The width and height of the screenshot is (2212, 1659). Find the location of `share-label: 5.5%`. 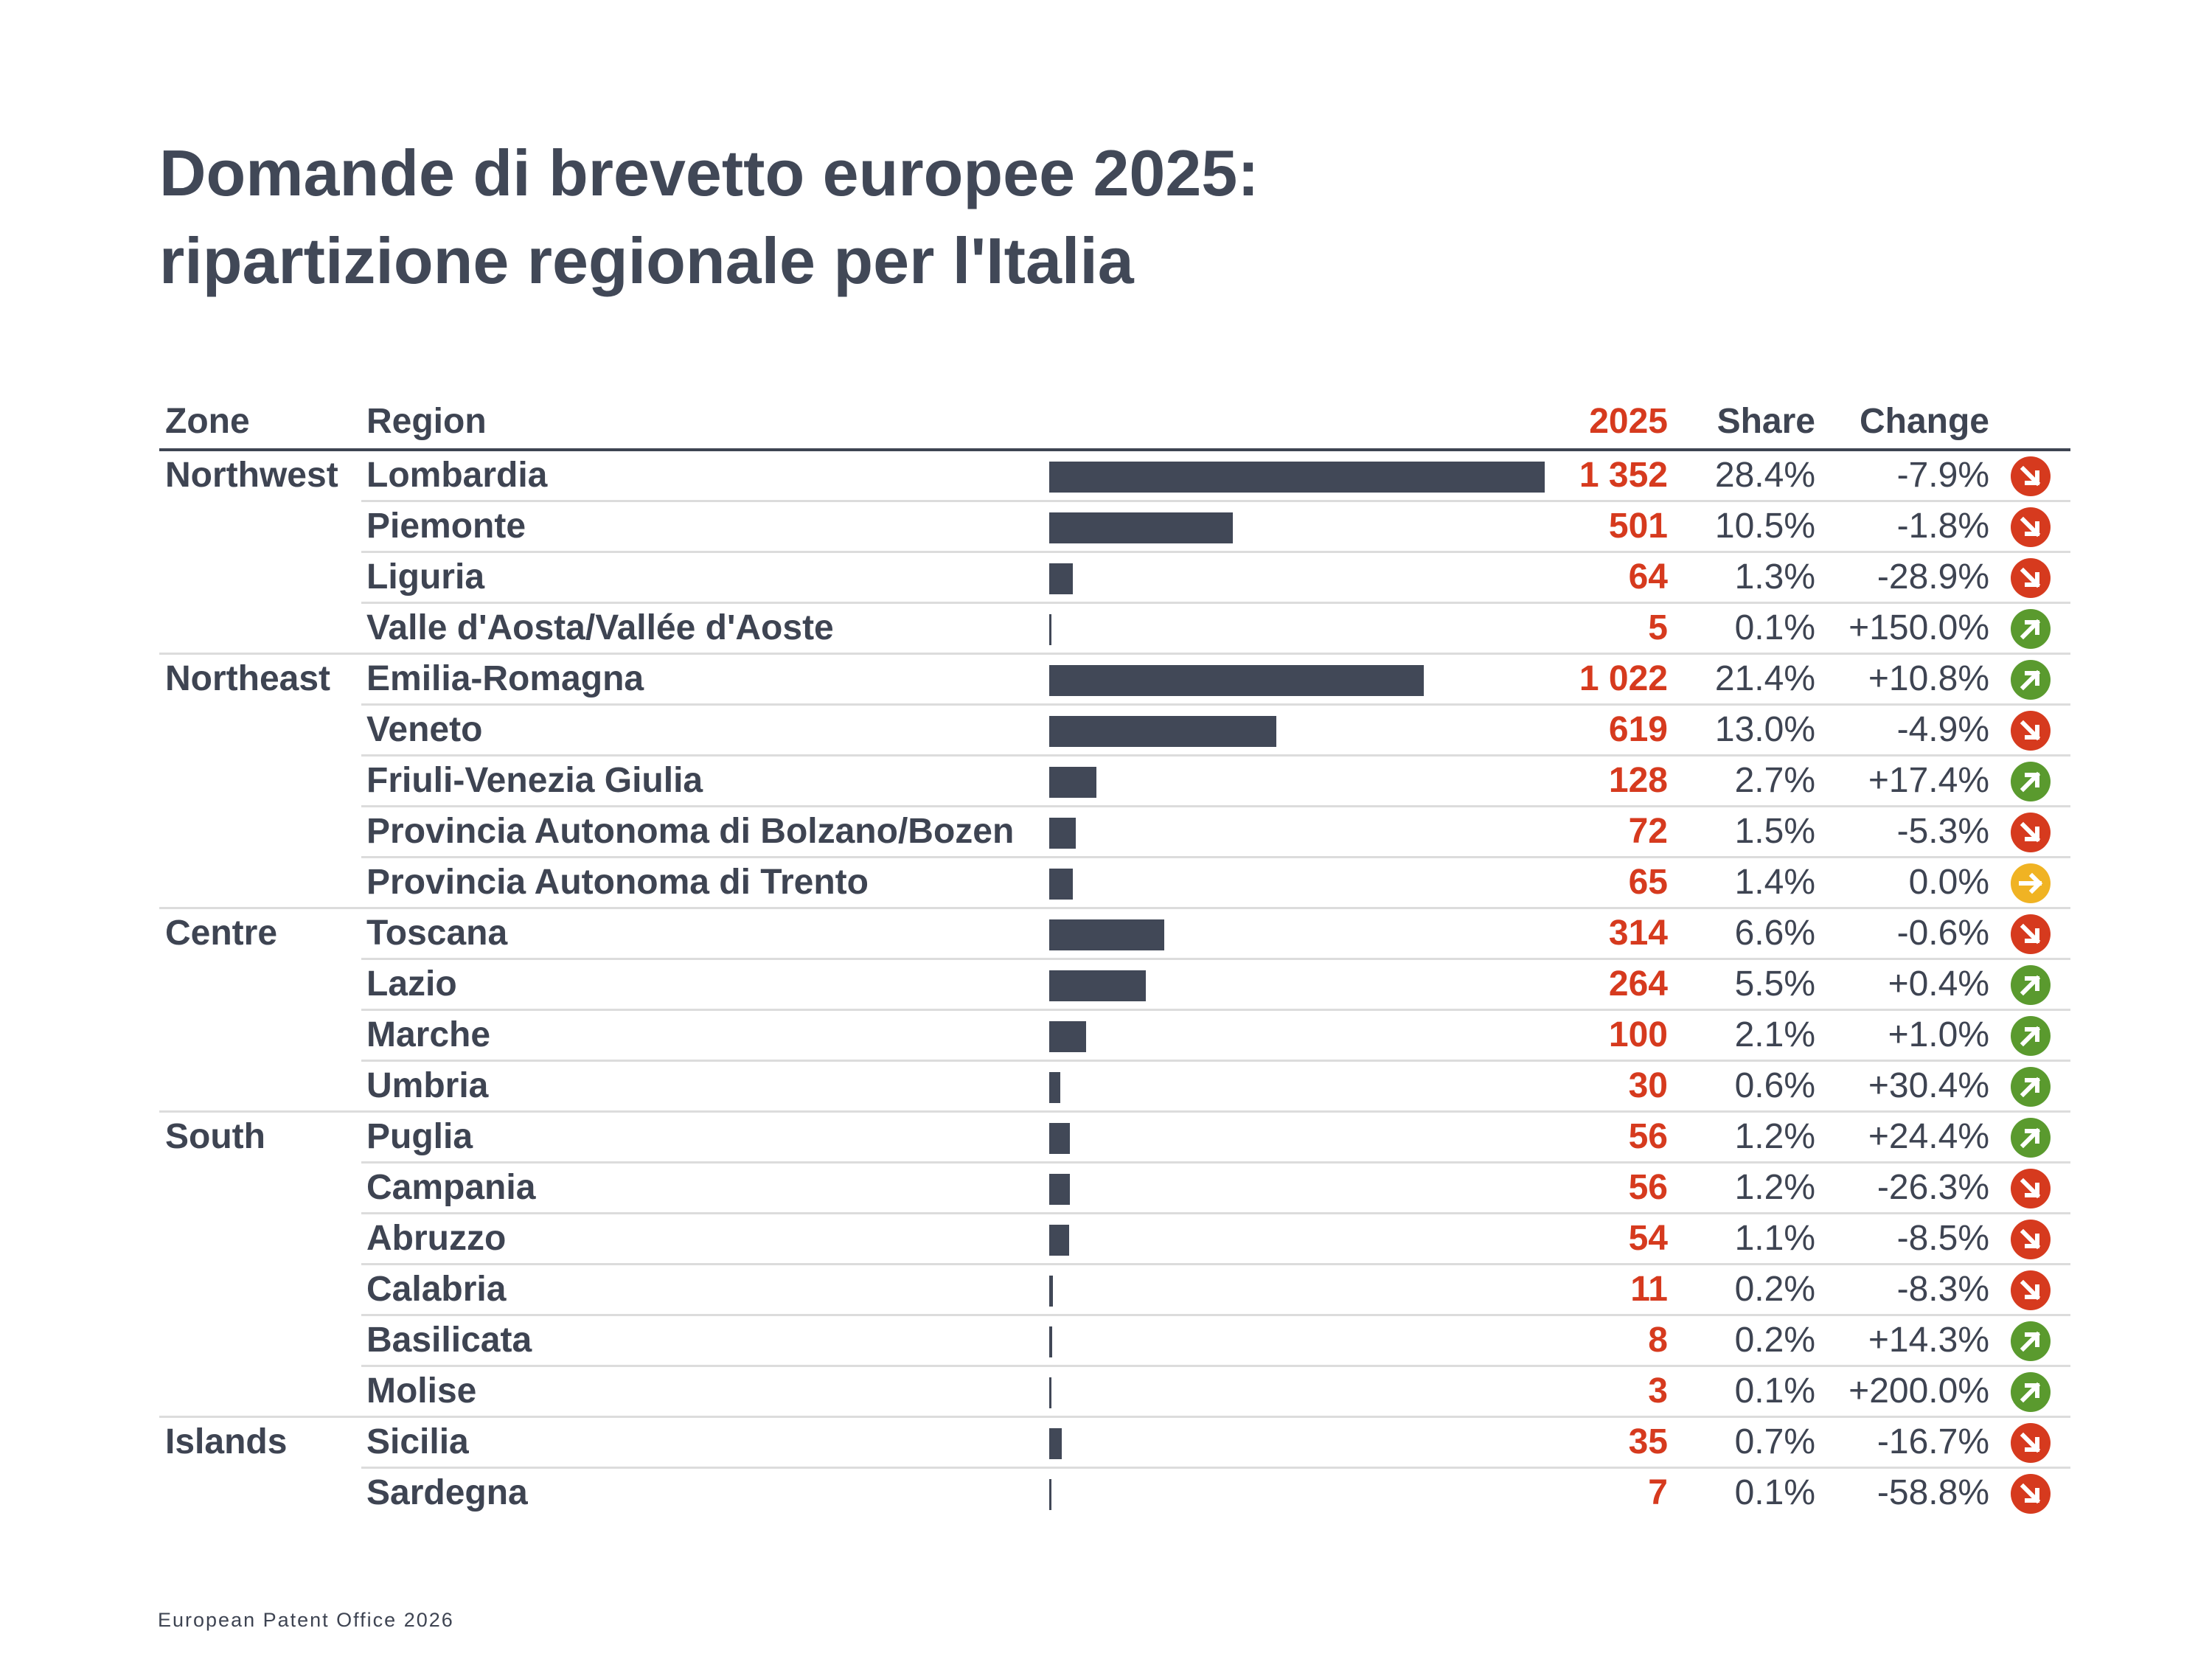

share-label: 5.5% is located at coordinates (1774, 984).